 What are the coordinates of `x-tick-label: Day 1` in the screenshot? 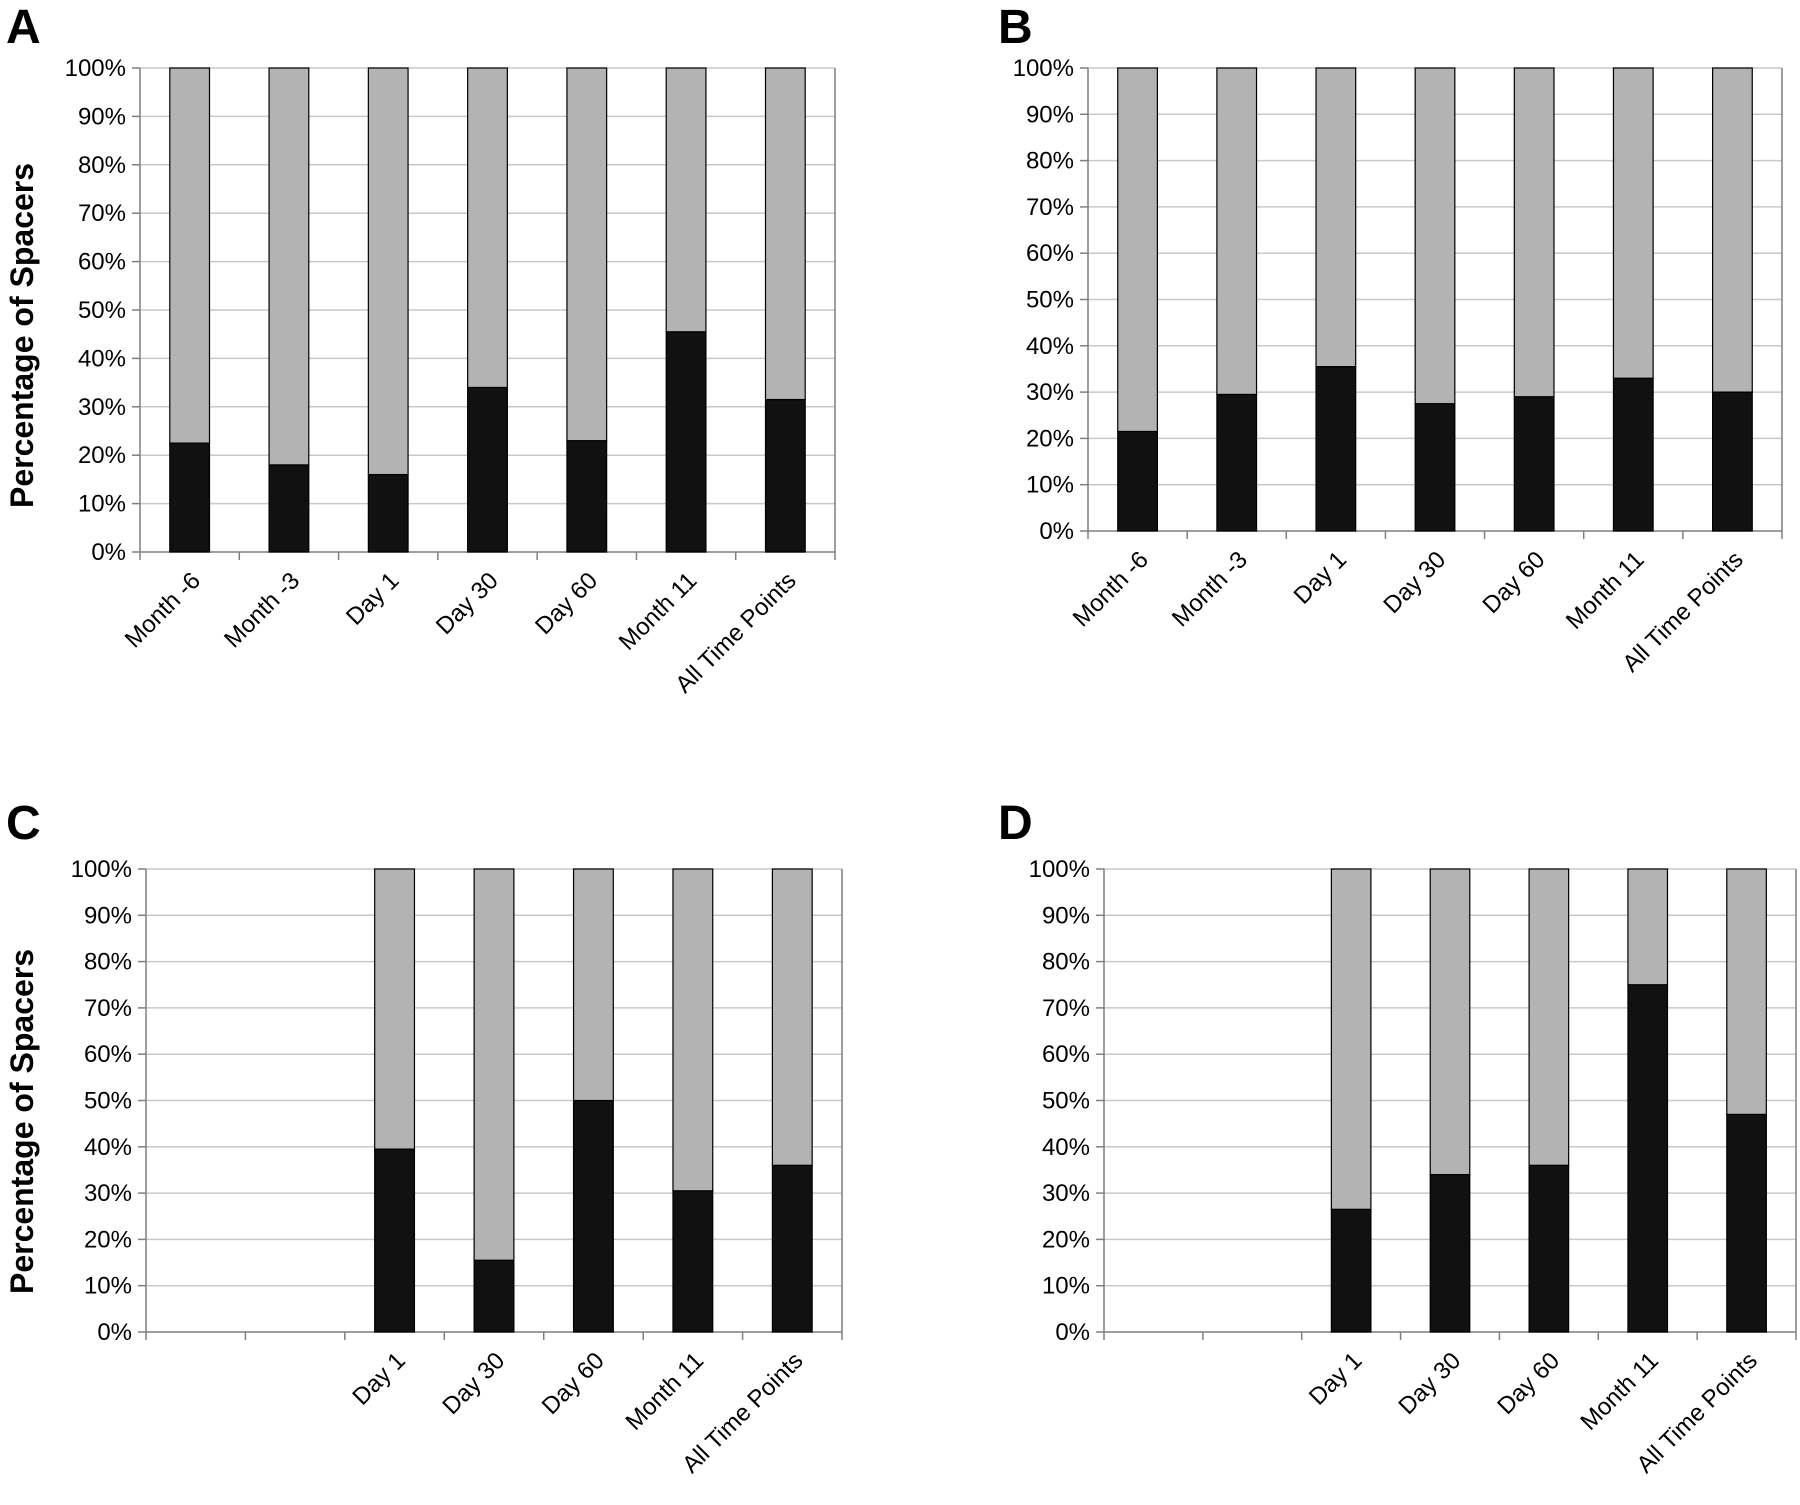 It's located at (1335, 1378).